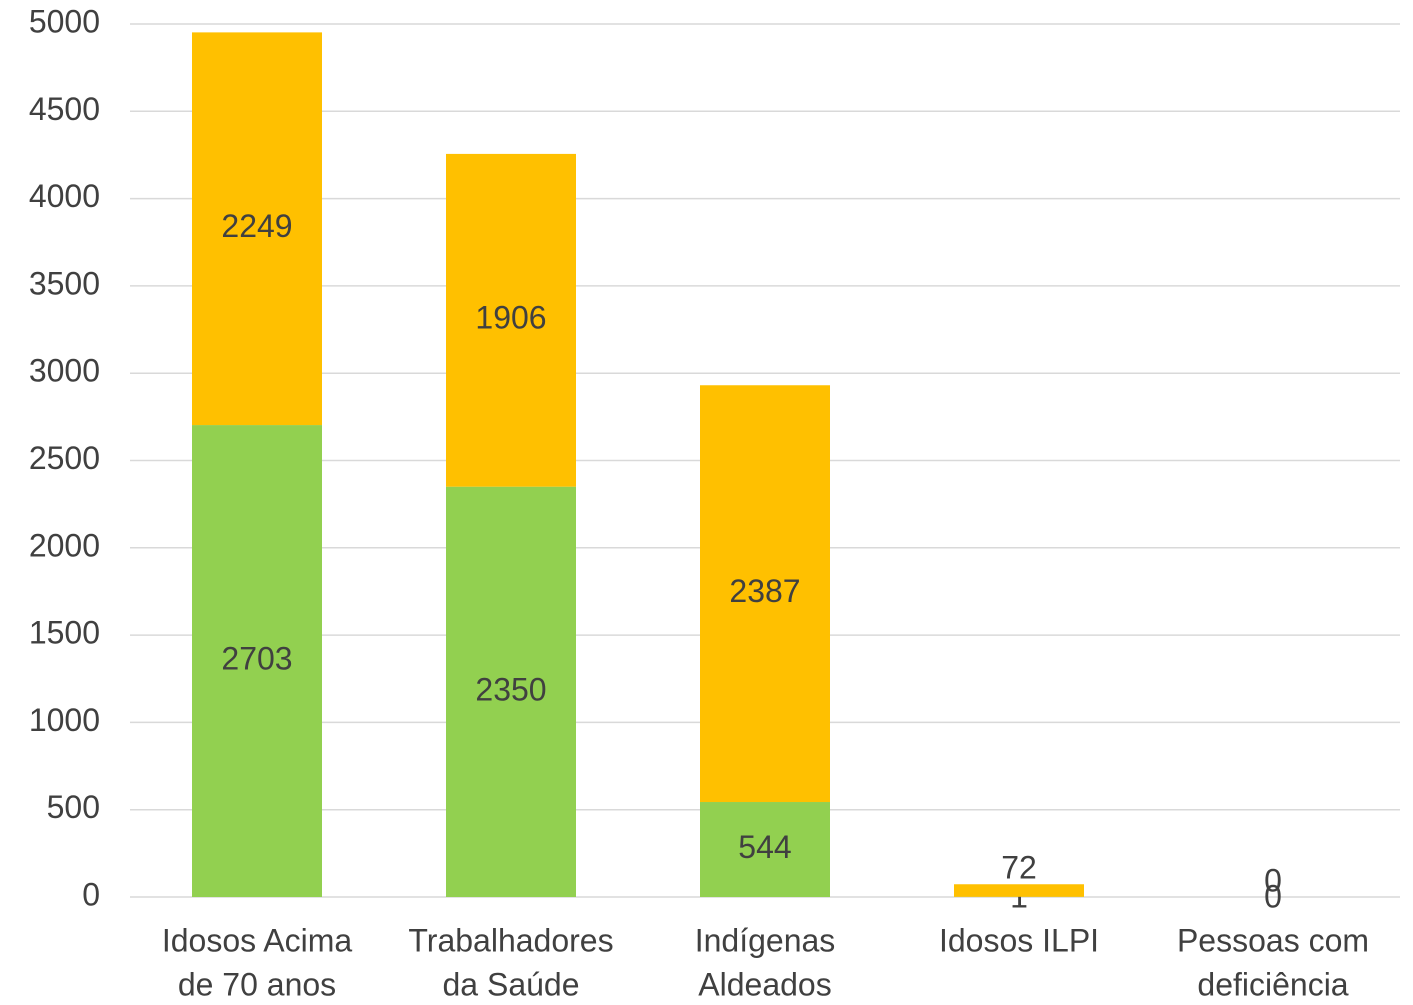 The height and width of the screenshot is (1005, 1413). Describe the element at coordinates (64, 21) in the screenshot. I see `y-tick-label: 5000` at that location.